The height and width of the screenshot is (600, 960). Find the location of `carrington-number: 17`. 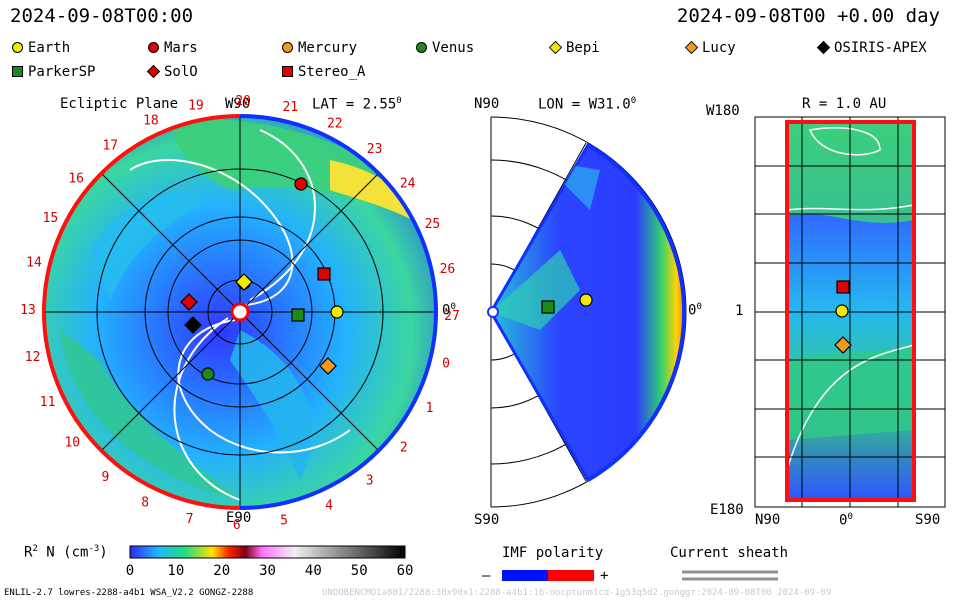

carrington-number: 17 is located at coordinates (110, 145).